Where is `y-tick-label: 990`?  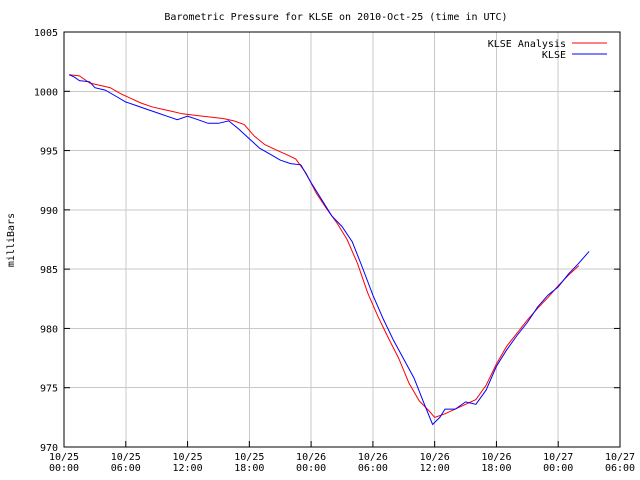
y-tick-label: 990 is located at coordinates (49, 211).